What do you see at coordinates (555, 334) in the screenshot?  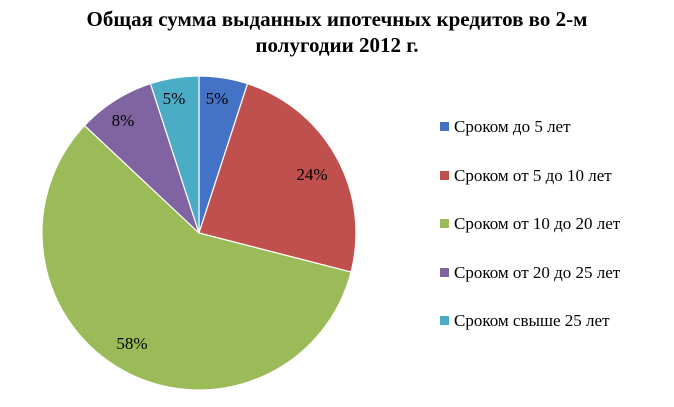 I see `legend-item: Сроком свыше 25 лет` at bounding box center [555, 334].